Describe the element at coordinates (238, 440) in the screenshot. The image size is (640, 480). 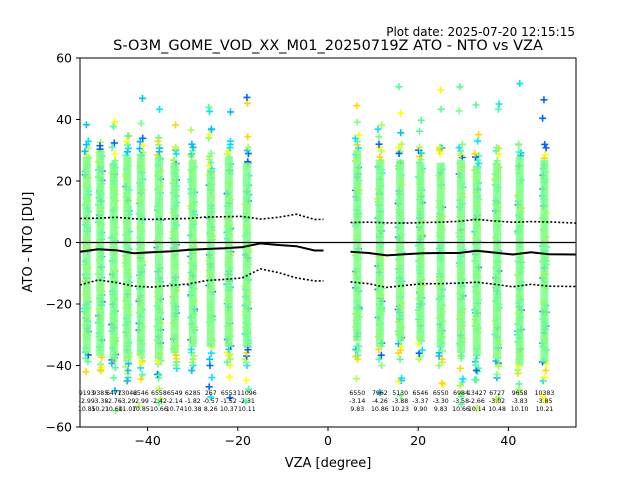
I see `x-tick-label: −20` at that location.